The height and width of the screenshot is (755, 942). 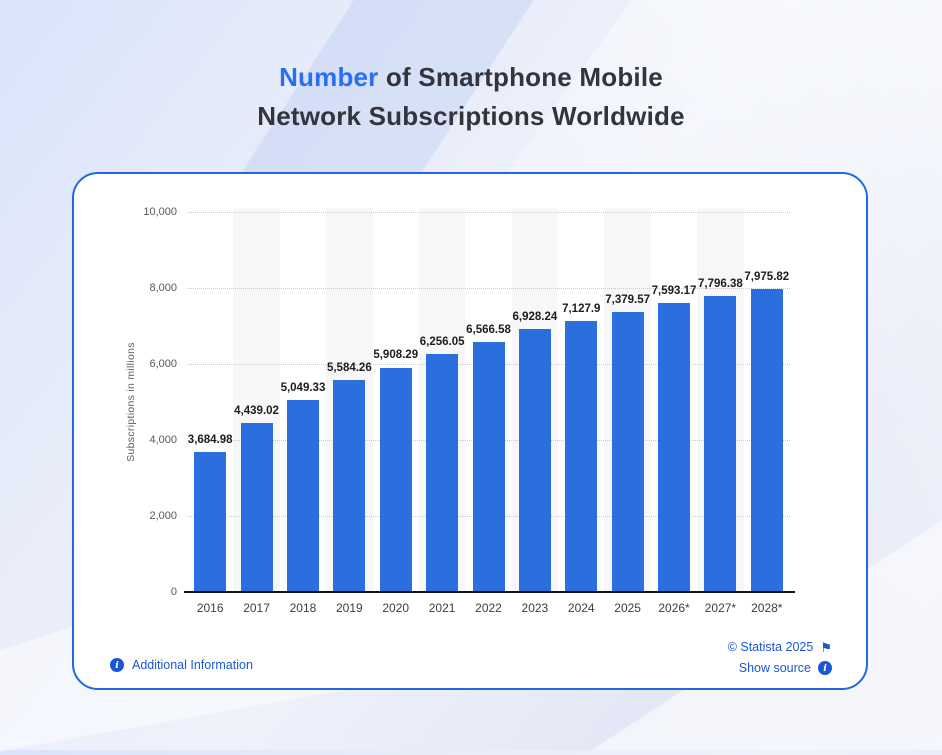 What do you see at coordinates (488, 608) in the screenshot?
I see `x-axis-label: 2022` at bounding box center [488, 608].